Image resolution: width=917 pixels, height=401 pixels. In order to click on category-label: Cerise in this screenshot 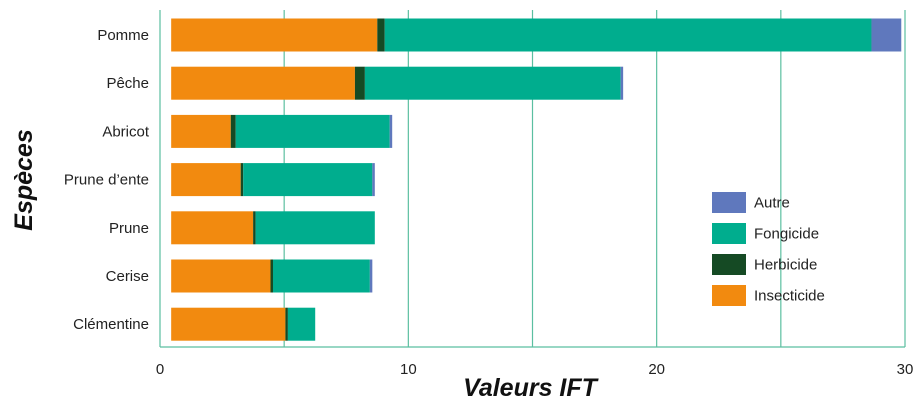, I will do `click(127, 276)`.